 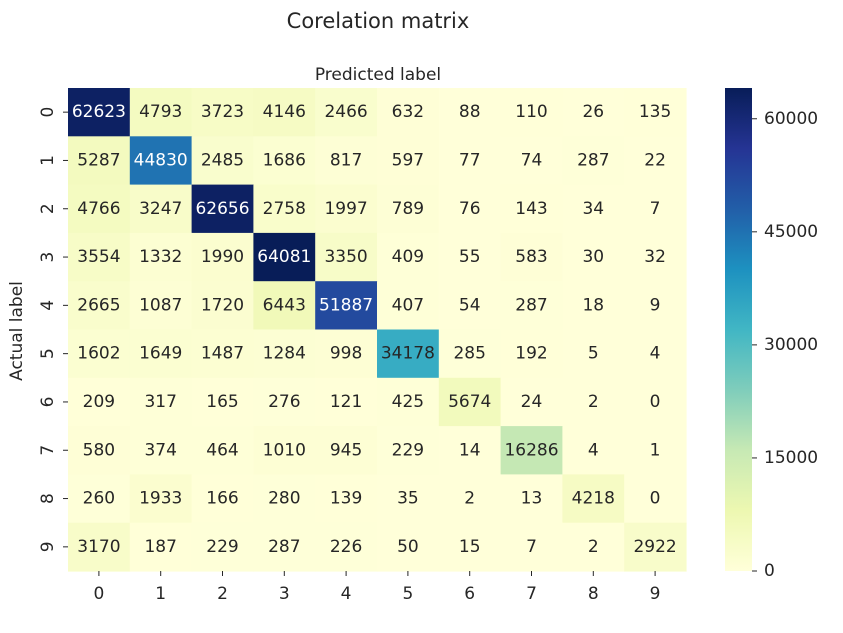 What do you see at coordinates (284, 499) in the screenshot?
I see `cell-value-label: 280` at bounding box center [284, 499].